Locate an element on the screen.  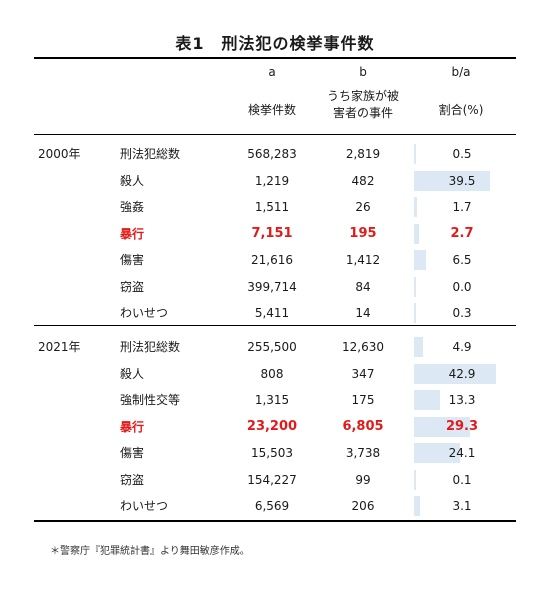
arrest-count: 23,200 is located at coordinates (272, 426).